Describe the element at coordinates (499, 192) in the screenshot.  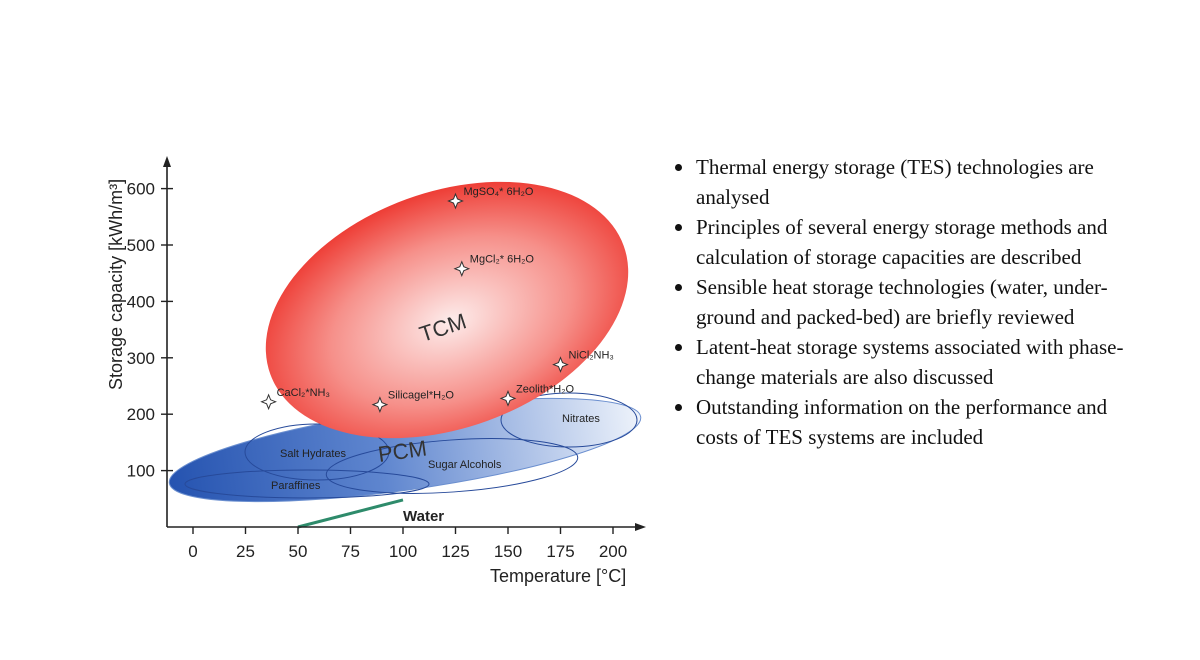
I see `data-point-label: MgSO₄* 6H₂O` at that location.